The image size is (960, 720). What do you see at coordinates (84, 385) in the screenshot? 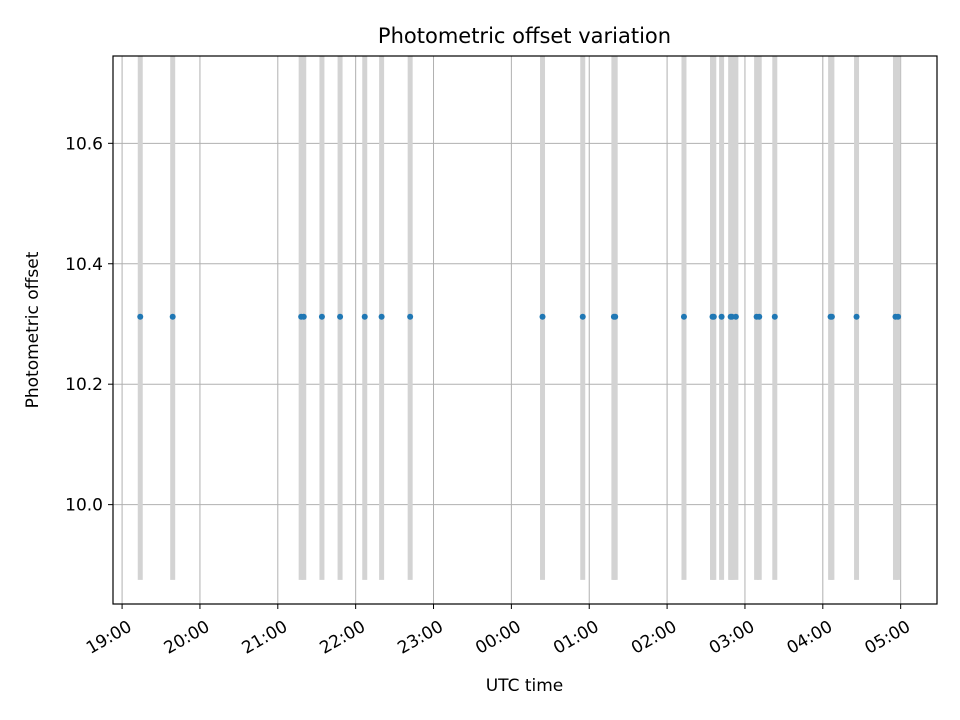
I see `y-tick-label: 10.2` at bounding box center [84, 385].